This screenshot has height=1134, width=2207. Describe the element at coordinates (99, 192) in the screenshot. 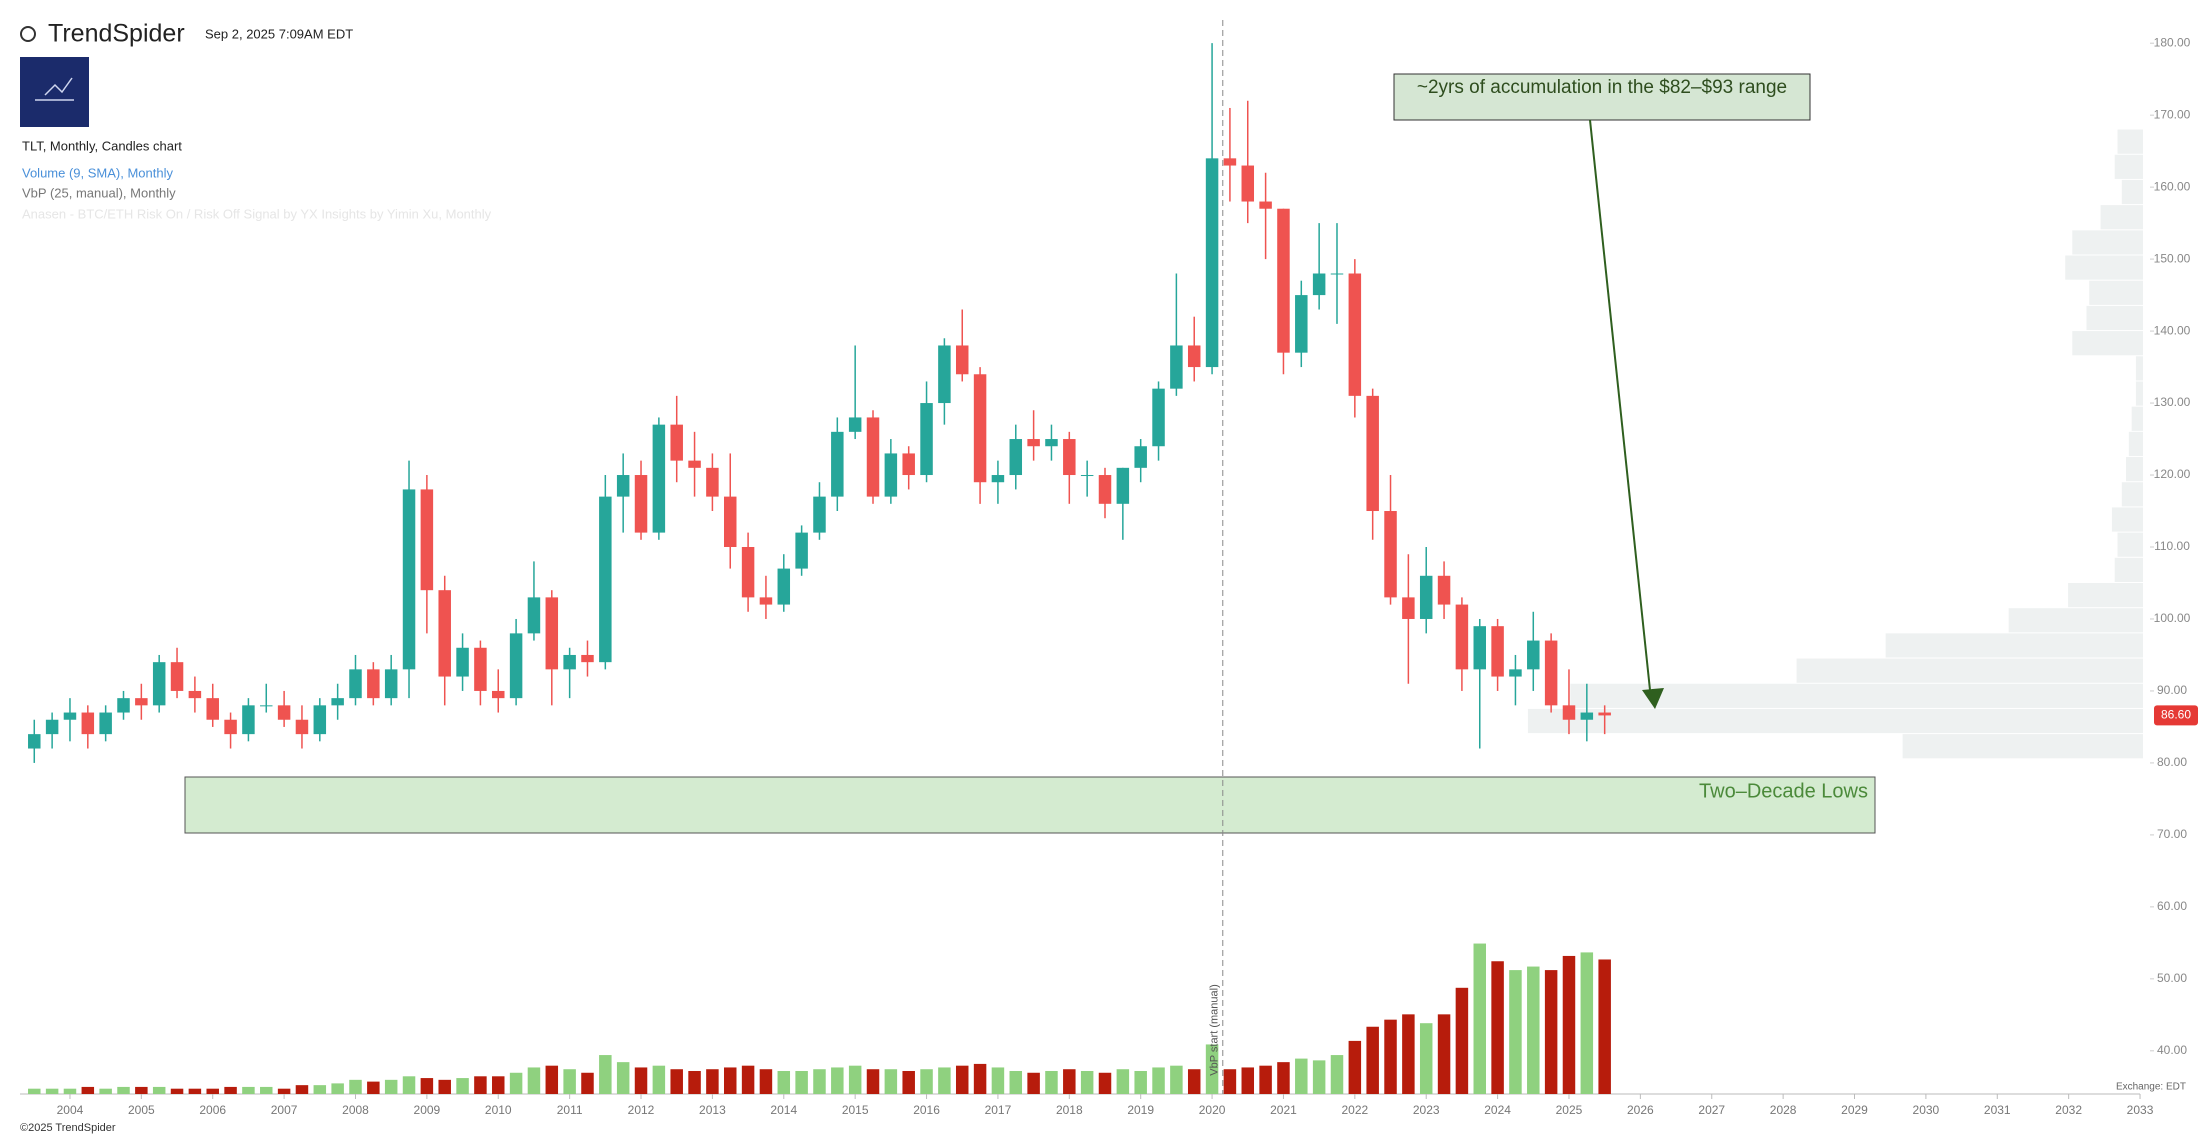

I see `indicator-vbp: VbP (25, manual), Monthly` at that location.